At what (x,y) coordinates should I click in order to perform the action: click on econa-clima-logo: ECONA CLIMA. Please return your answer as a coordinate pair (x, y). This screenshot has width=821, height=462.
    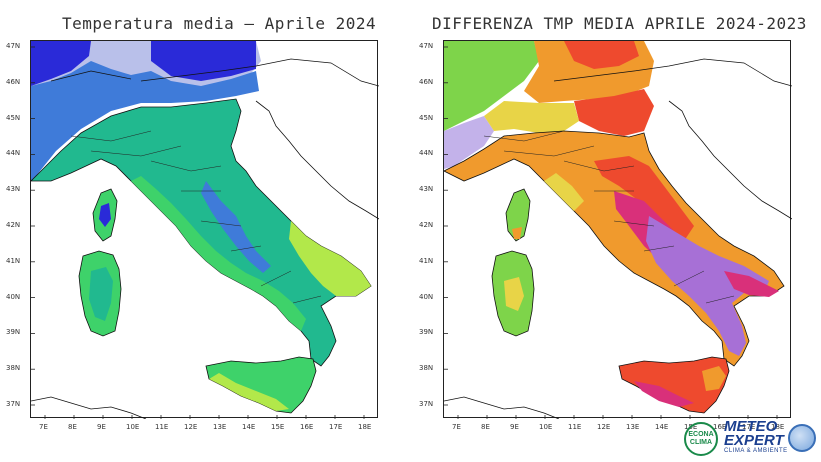
    Looking at the image, I should click on (701, 439).